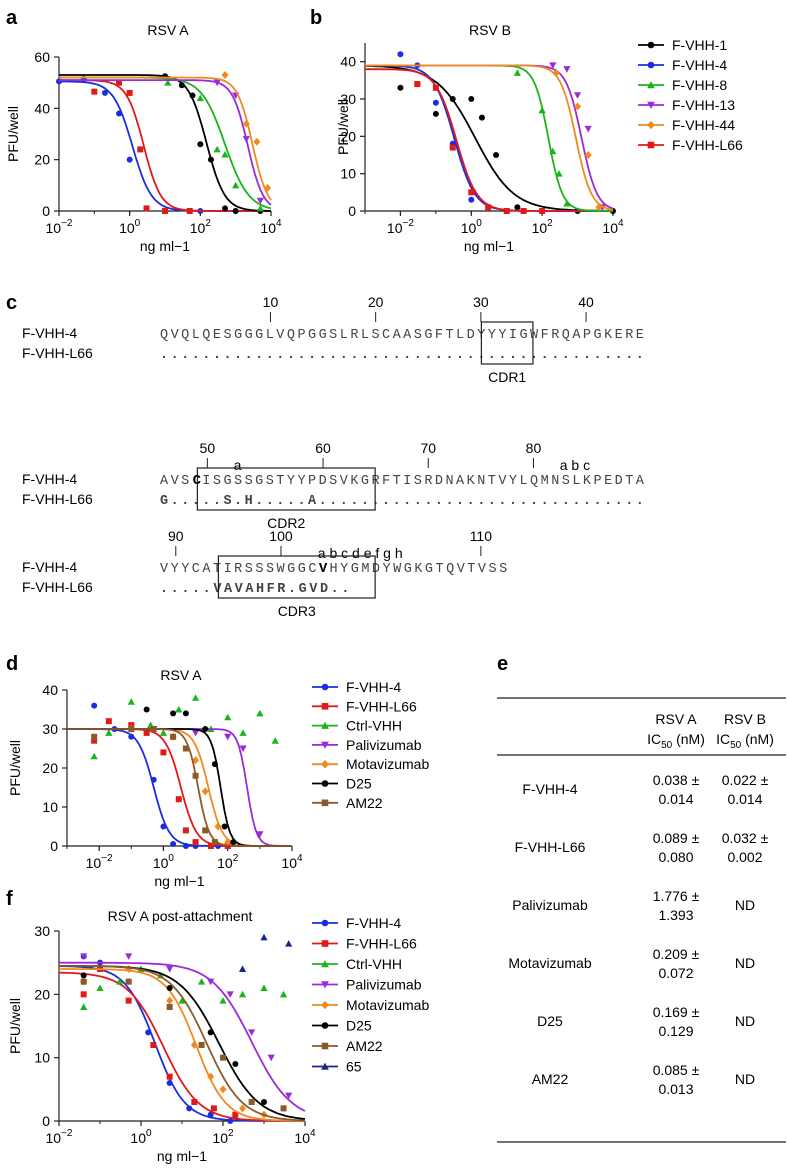 The height and width of the screenshot is (1174, 788). What do you see at coordinates (645, 789) in the screenshot?
I see `table-row: F-VHH-4 0.038 ± 0.014 0.022 ± 0.014` at bounding box center [645, 789].